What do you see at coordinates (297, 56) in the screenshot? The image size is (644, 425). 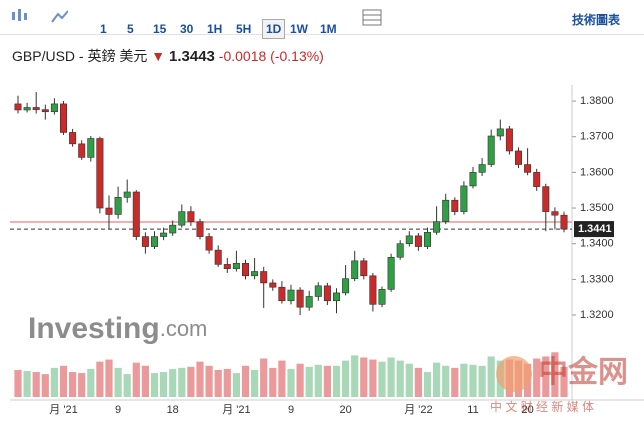 I see `change-pct: (-0.13%)` at bounding box center [297, 56].